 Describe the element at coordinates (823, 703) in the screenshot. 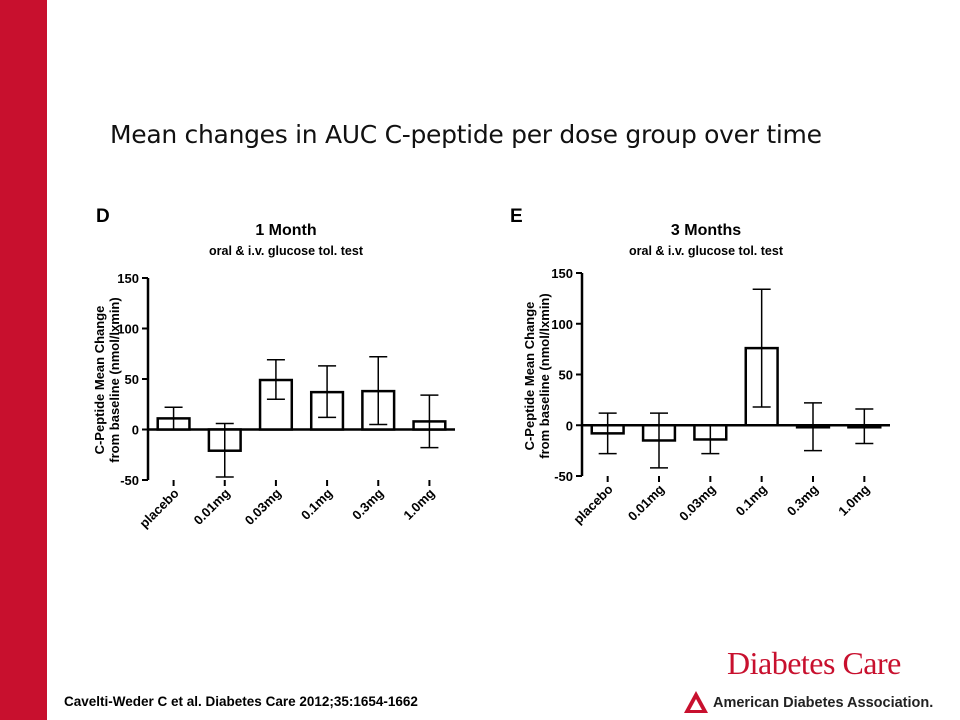

I see `ada-wordmark: American Diabetes Association.` at that location.